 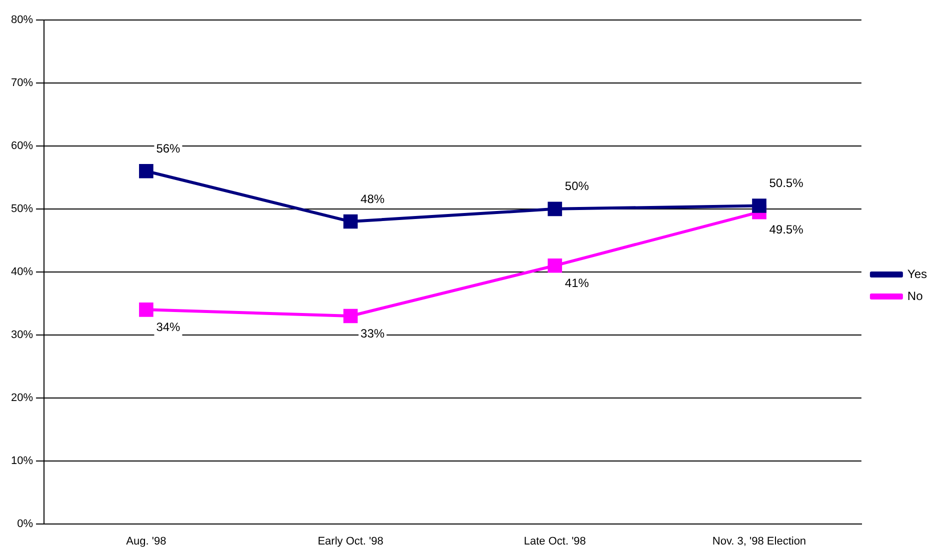 I want to click on data-label: 48%, so click(x=372, y=199).